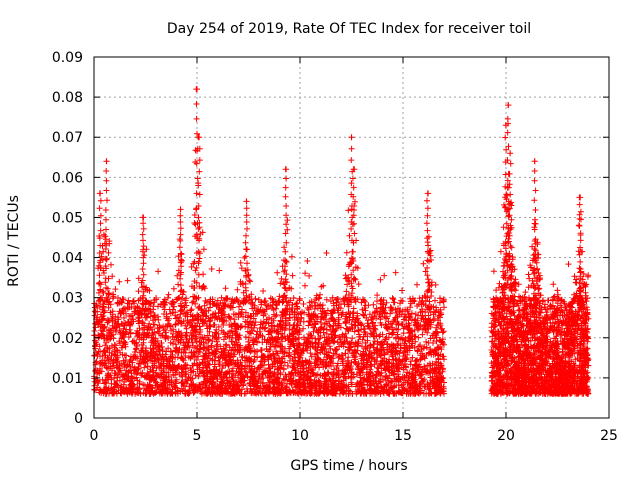  What do you see at coordinates (67, 178) in the screenshot?
I see `y-tick-label: 0.06` at bounding box center [67, 178].